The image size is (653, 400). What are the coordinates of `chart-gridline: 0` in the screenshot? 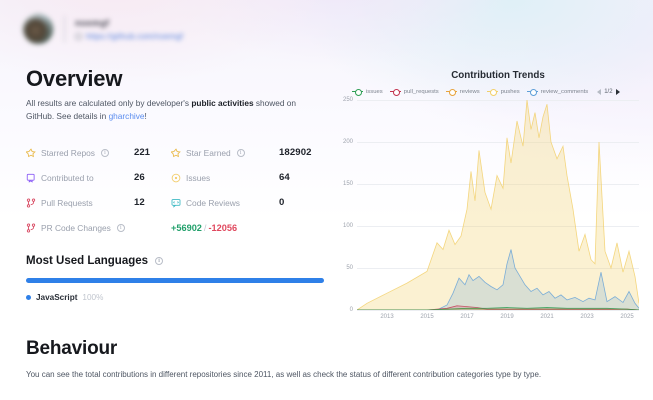 It's located at (494, 310).